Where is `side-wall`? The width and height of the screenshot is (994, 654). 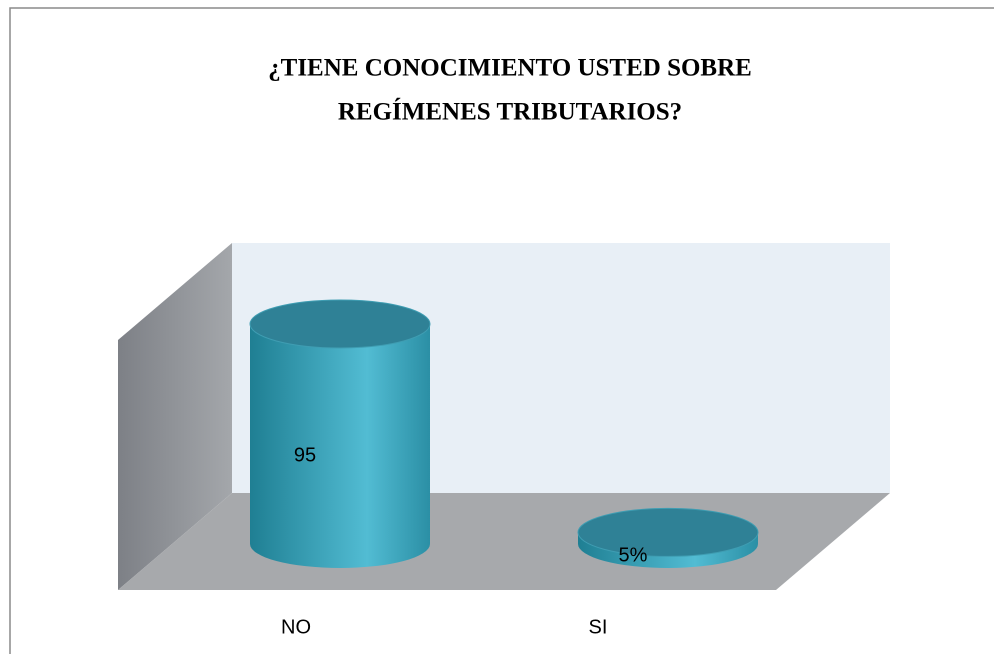
side-wall is located at coordinates (175, 416).